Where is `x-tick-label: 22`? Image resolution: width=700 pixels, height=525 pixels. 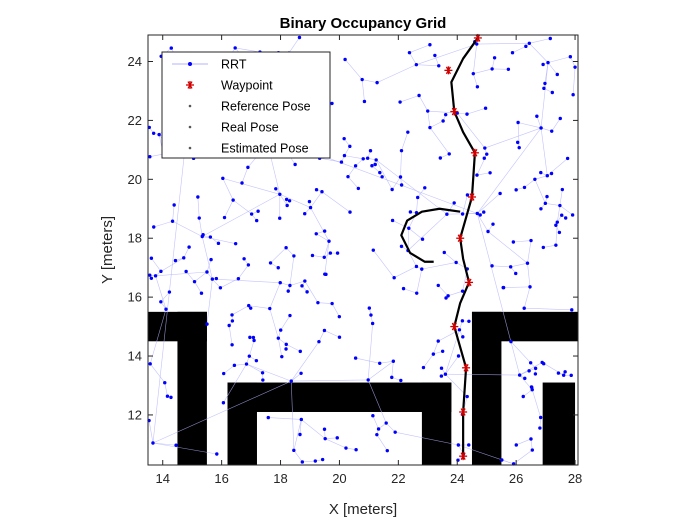
x-tick-label: 22 is located at coordinates (398, 478).